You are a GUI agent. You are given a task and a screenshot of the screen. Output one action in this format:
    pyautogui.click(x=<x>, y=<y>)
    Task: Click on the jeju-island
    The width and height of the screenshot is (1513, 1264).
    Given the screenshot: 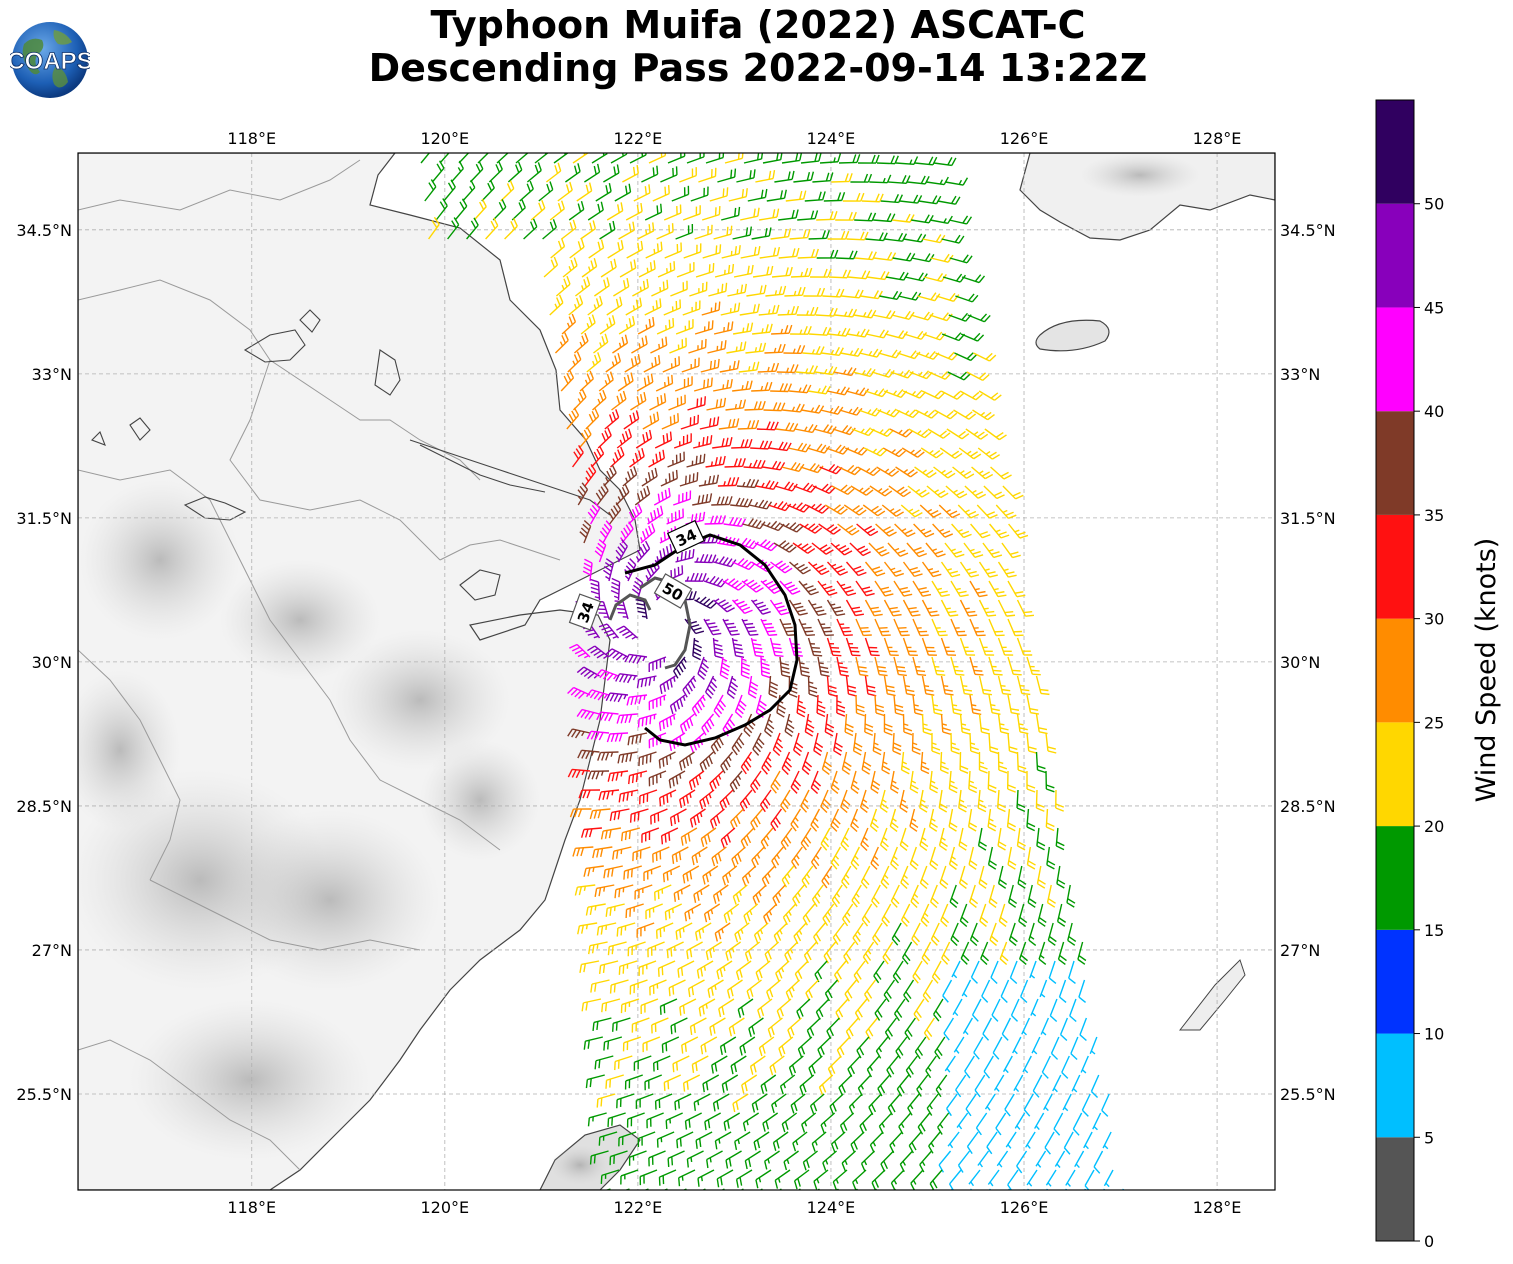 What is the action you would take?
    pyautogui.click(x=1072, y=335)
    